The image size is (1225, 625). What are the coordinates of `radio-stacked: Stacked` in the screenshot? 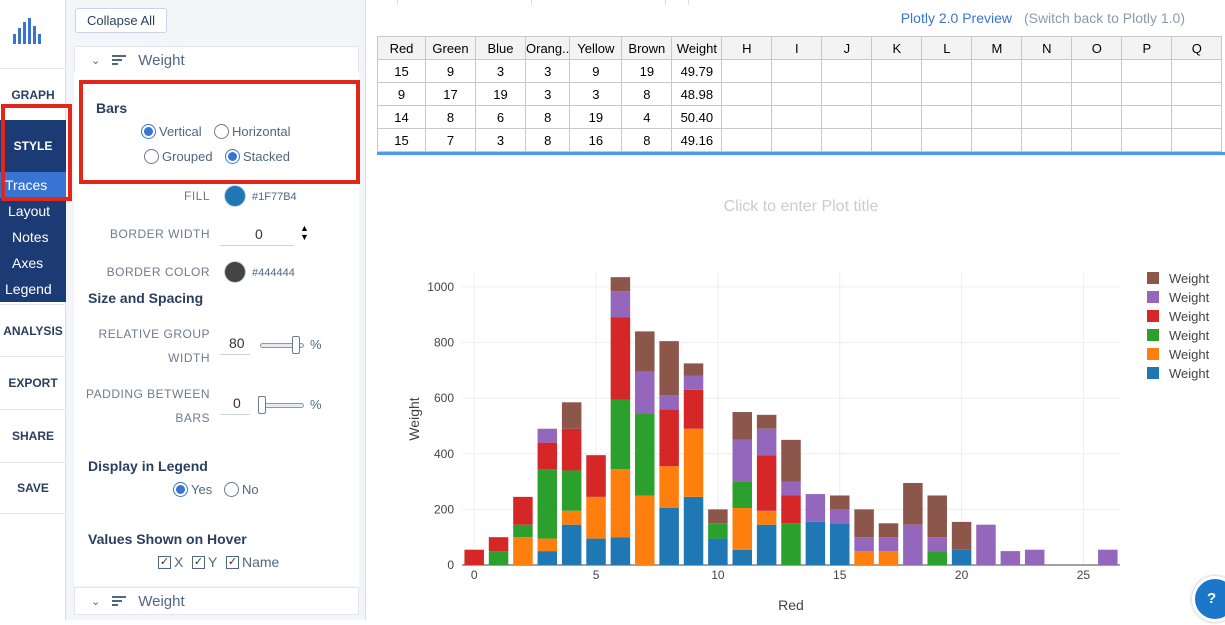 It's located at (257, 156).